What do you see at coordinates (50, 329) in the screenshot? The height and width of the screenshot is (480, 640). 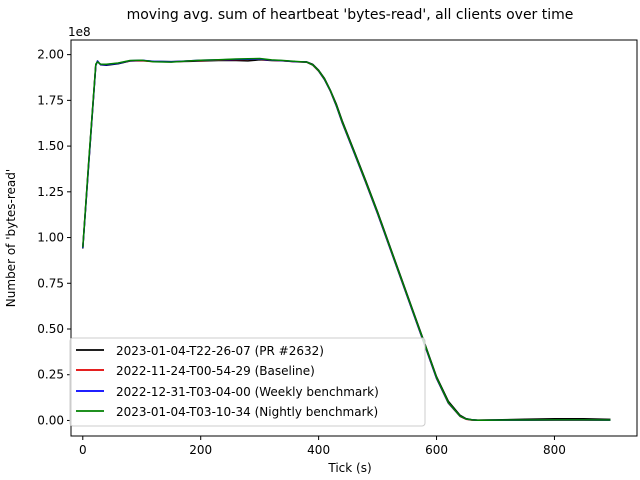 I see `y-tick-label: 0.50` at bounding box center [50, 329].